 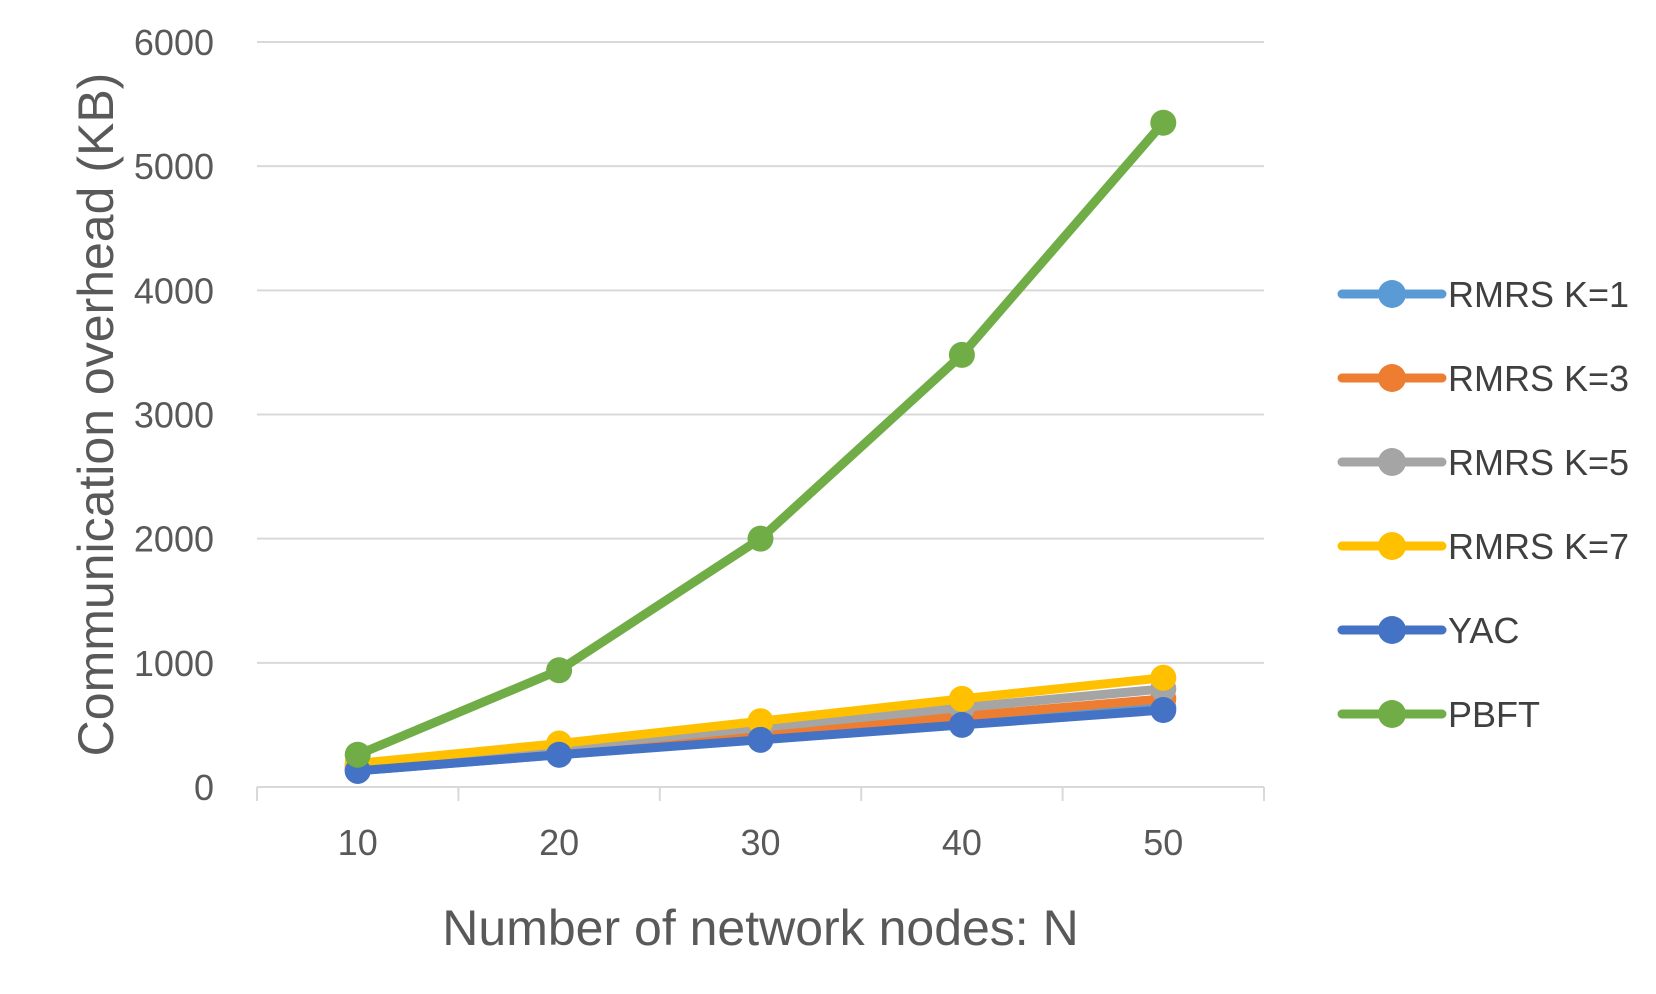 I want to click on legend-label: RMRS K=5, so click(x=1538, y=462).